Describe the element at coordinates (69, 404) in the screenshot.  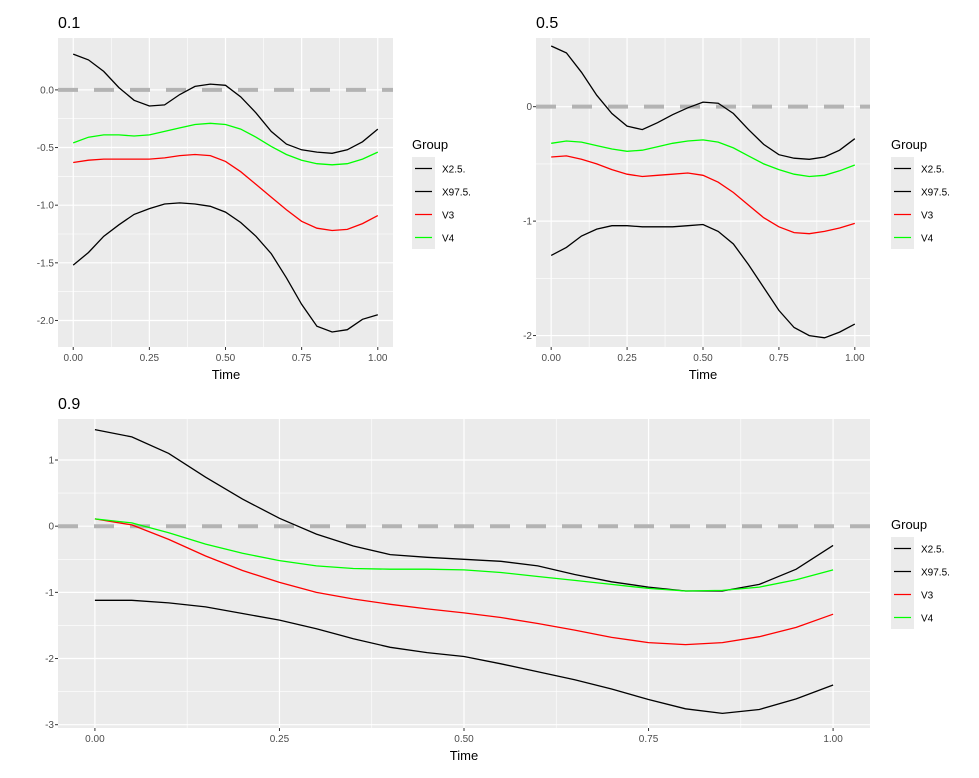
I see `panel-title: 0.9` at that location.